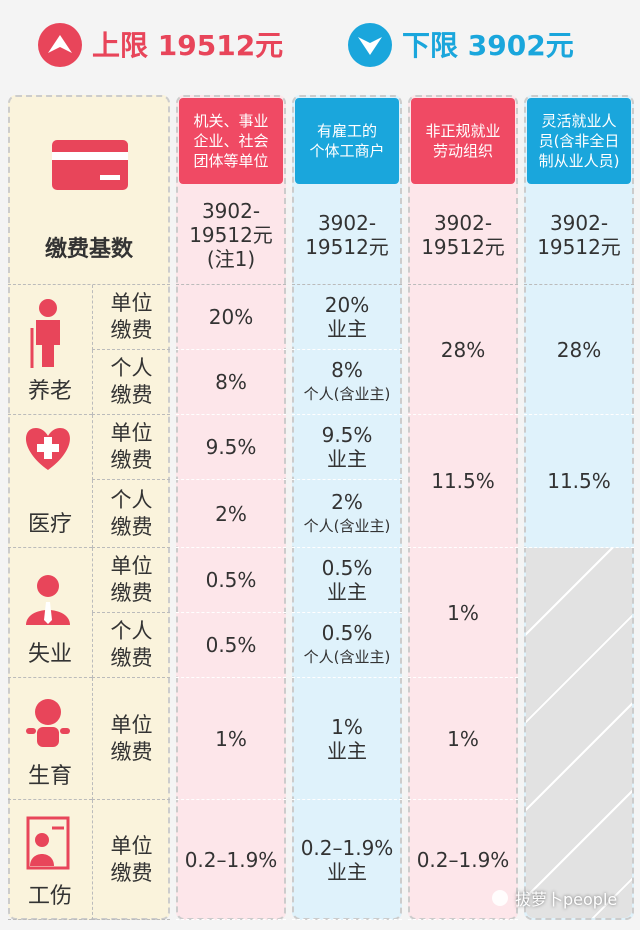 This screenshot has width=640, height=930. I want to click on text: 团体等单位, so click(231, 161).